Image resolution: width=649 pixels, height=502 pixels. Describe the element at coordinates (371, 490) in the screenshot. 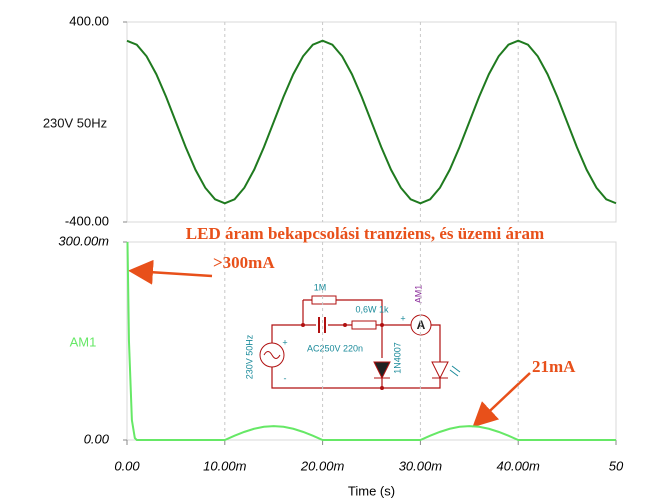

I see `x-axis-label: Time (s)` at that location.